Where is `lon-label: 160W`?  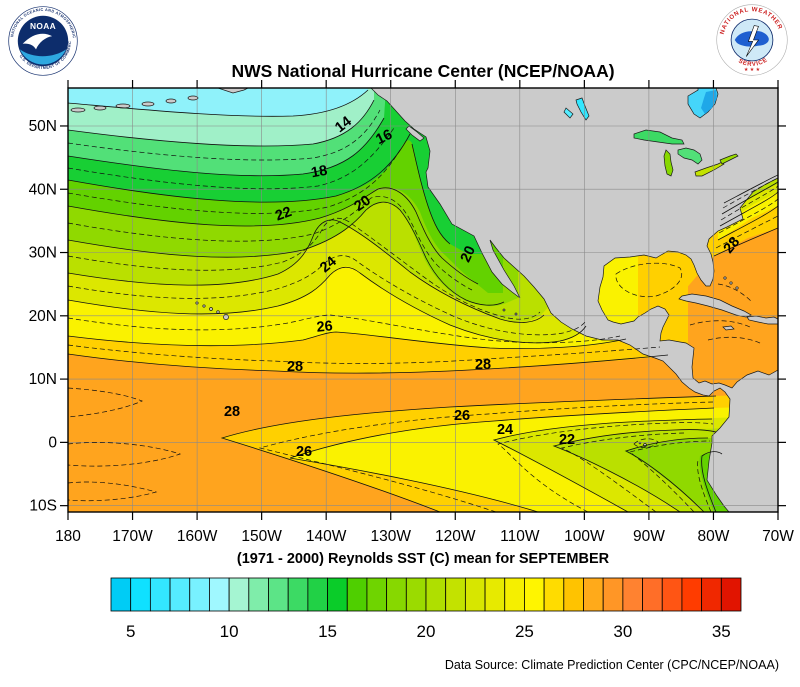
lon-label: 160W is located at coordinates (197, 536).